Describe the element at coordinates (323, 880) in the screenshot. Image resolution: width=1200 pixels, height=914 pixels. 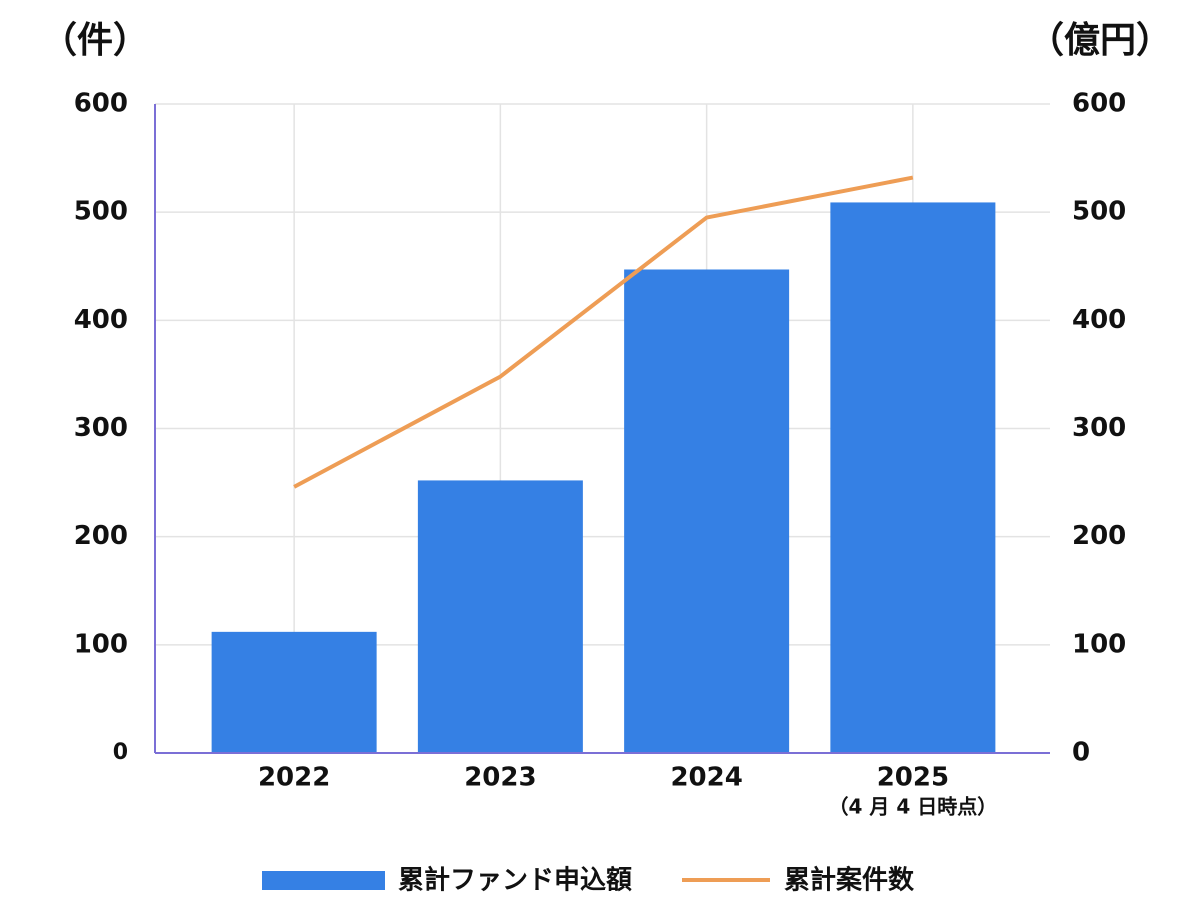
I see `legend-swatch` at that location.